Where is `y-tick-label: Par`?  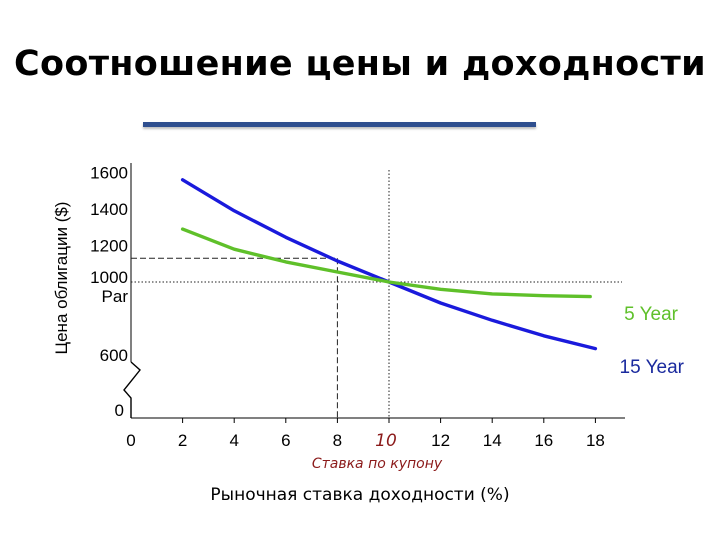 y-tick-label: Par is located at coordinates (115, 296).